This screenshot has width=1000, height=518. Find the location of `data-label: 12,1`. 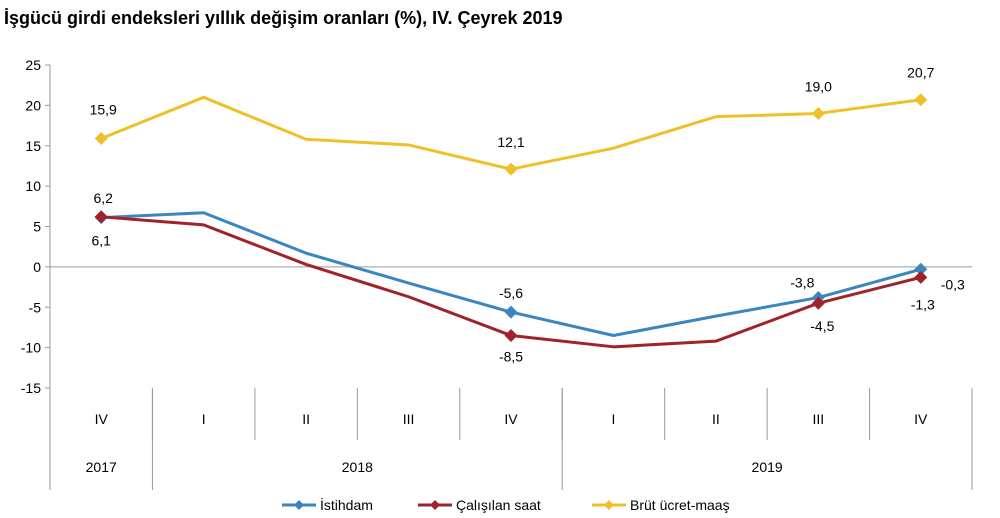

data-label: 12,1 is located at coordinates (510, 142).